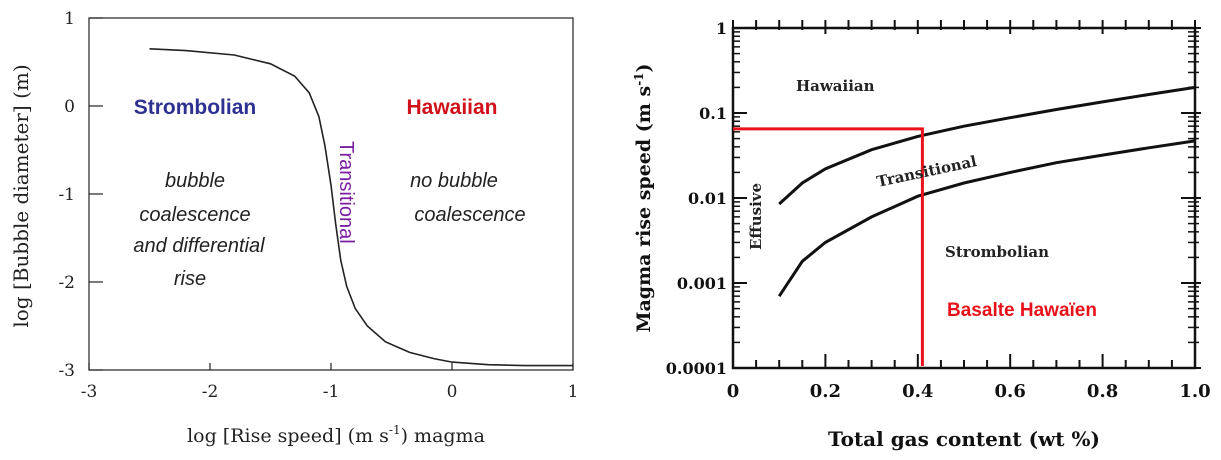  Describe the element at coordinates (210, 392) in the screenshot. I see `left-x-tick-label: -2` at that location.